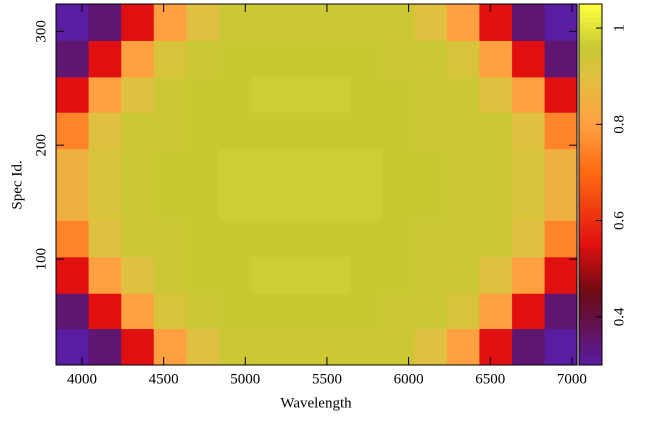 The height and width of the screenshot is (421, 647). Describe the element at coordinates (41, 31) in the screenshot. I see `y-tick-label: 300` at that location.